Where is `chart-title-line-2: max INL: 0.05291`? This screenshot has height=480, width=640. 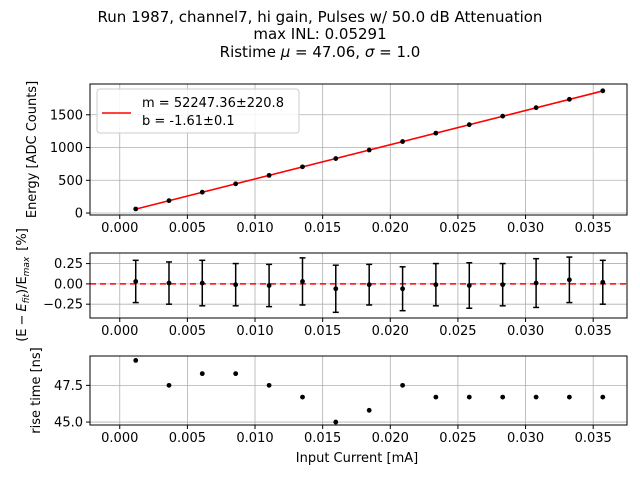 chart-title-line-2: max INL: 0.05291 is located at coordinates (320, 34).